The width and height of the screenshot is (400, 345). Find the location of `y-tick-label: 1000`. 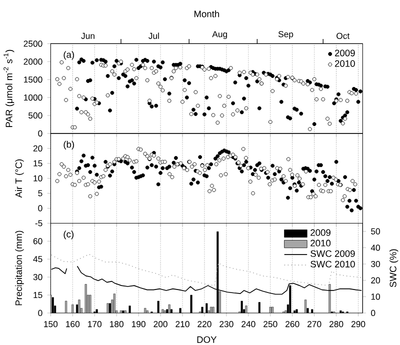

y-tick-label: 1000 is located at coordinates (33, 97).